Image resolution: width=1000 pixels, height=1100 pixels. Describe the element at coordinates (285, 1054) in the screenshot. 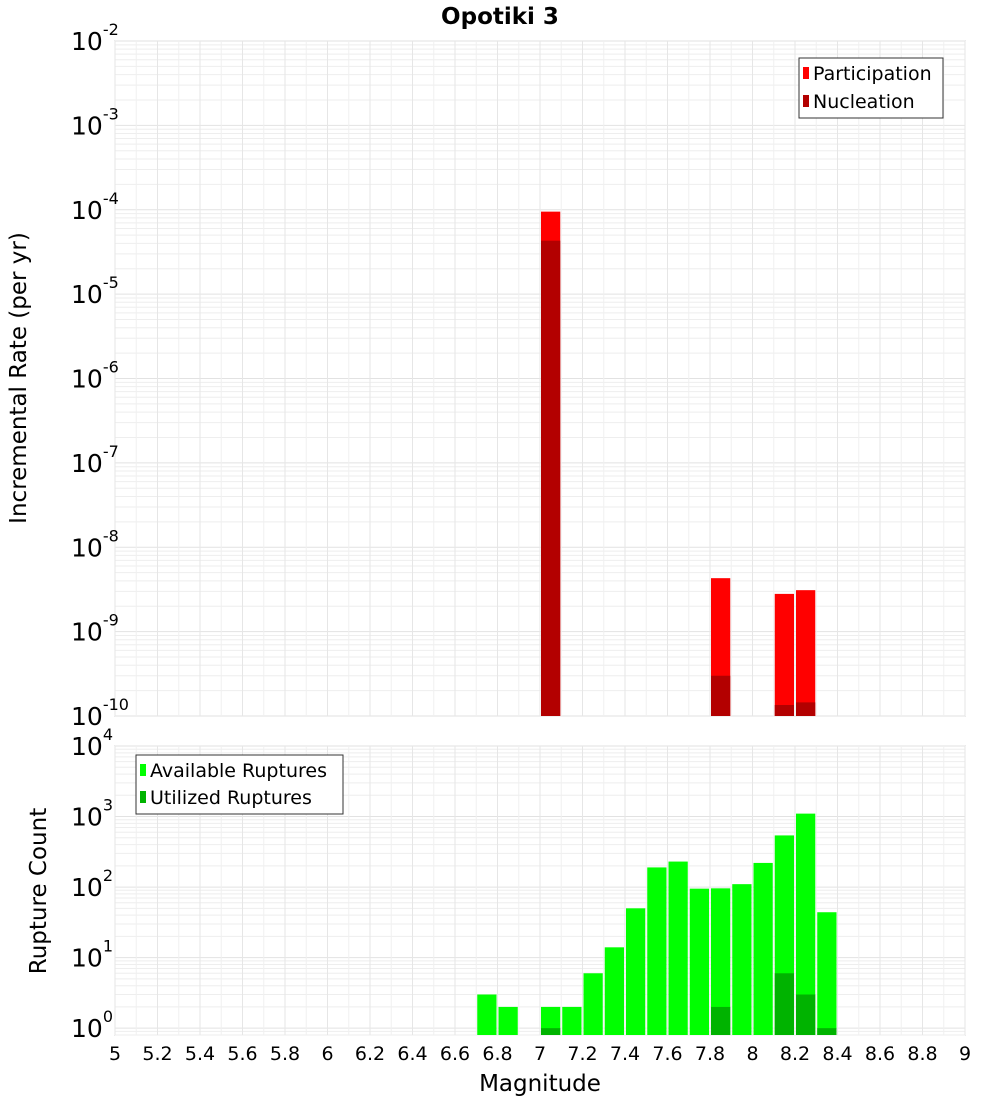

I see `x-tick-label: 5.8` at that location.